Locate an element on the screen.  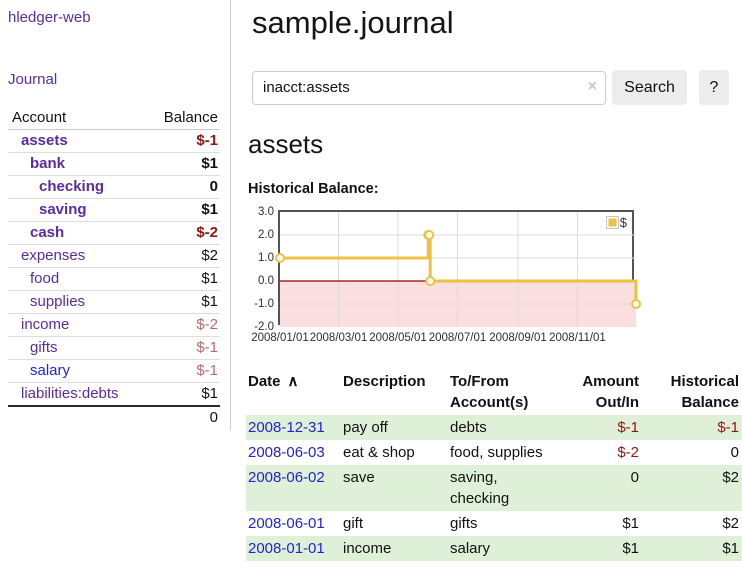
clear-search-icon: × is located at coordinates (592, 86).